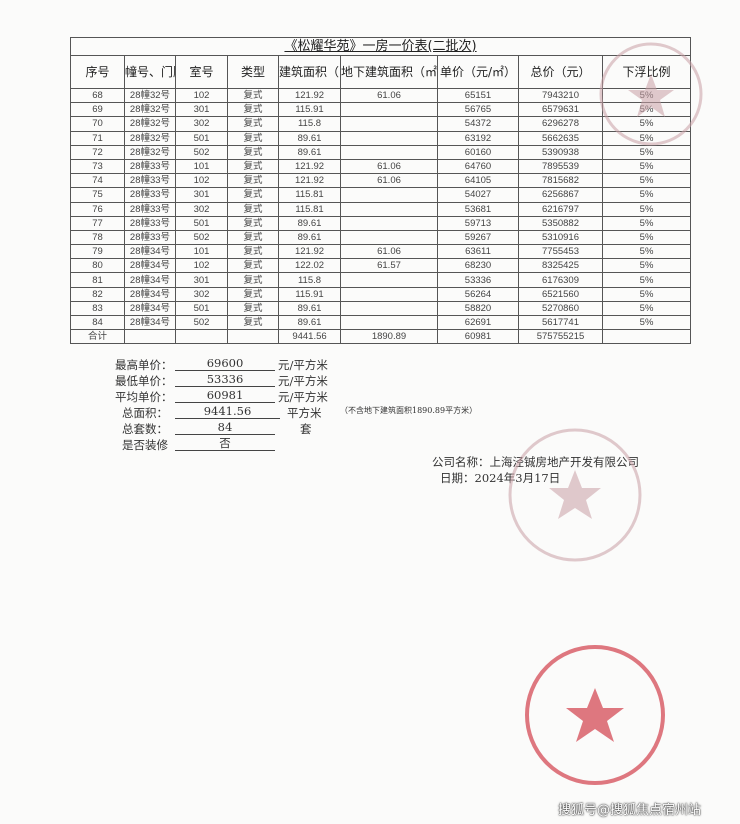 The height and width of the screenshot is (824, 740). I want to click on table-row: 80 28幢34号 102 复式 122.02 61.57 68230 8325425 5%, so click(381, 266).